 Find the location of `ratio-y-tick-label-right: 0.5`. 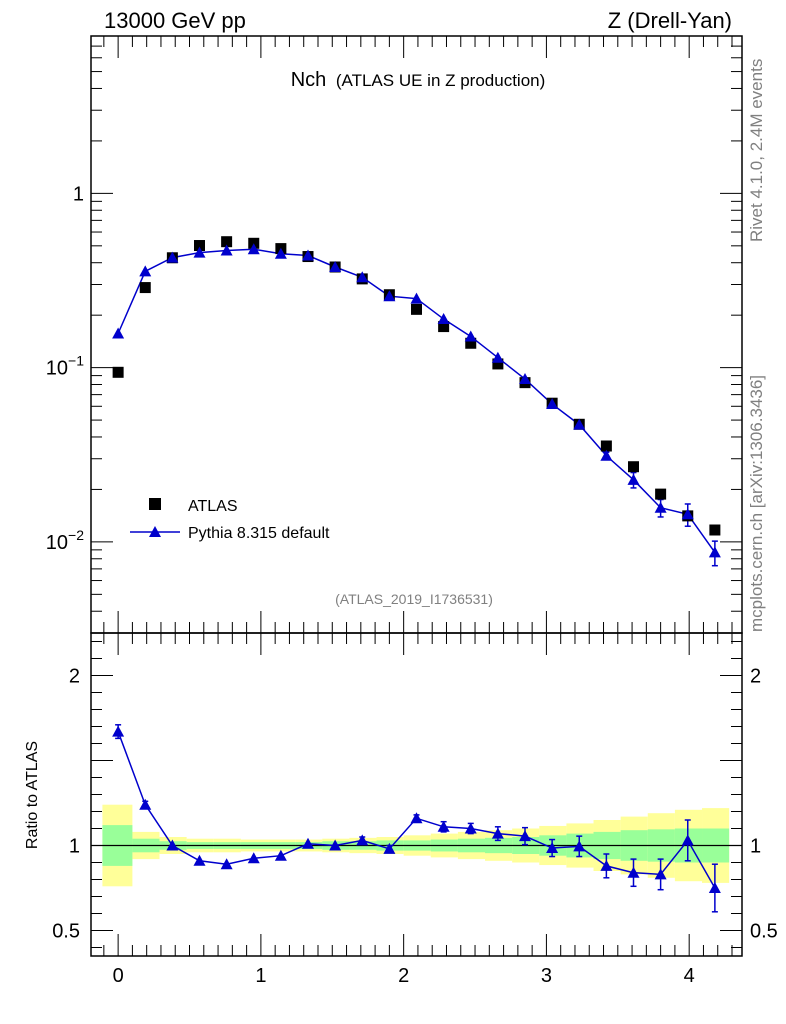

ratio-y-tick-label-right: 0.5 is located at coordinates (764, 932).